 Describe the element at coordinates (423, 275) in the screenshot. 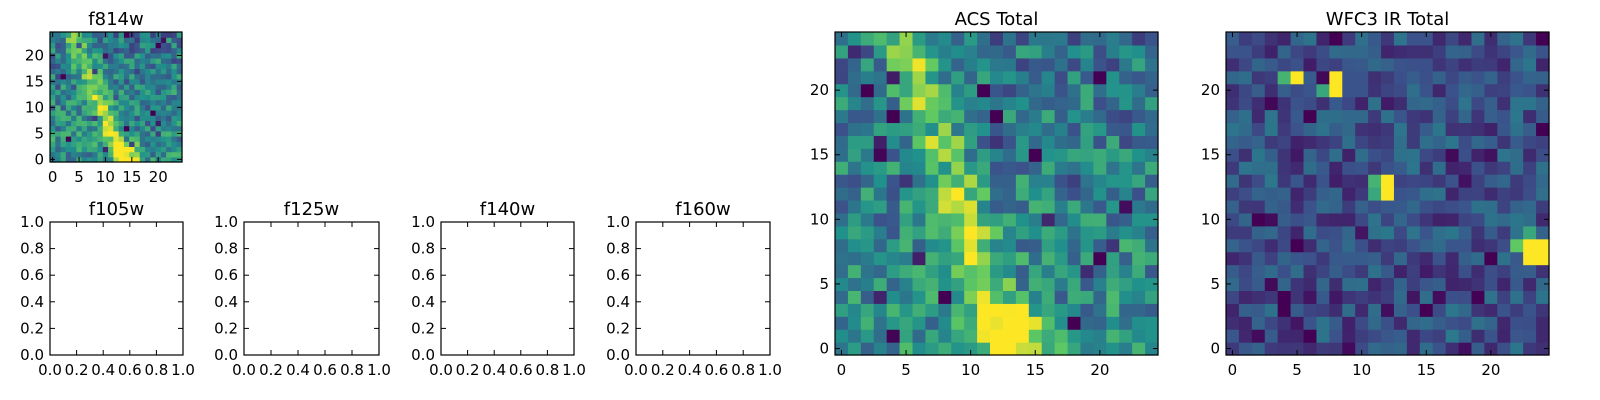

I see `y-tick-label: 0.6` at that location.